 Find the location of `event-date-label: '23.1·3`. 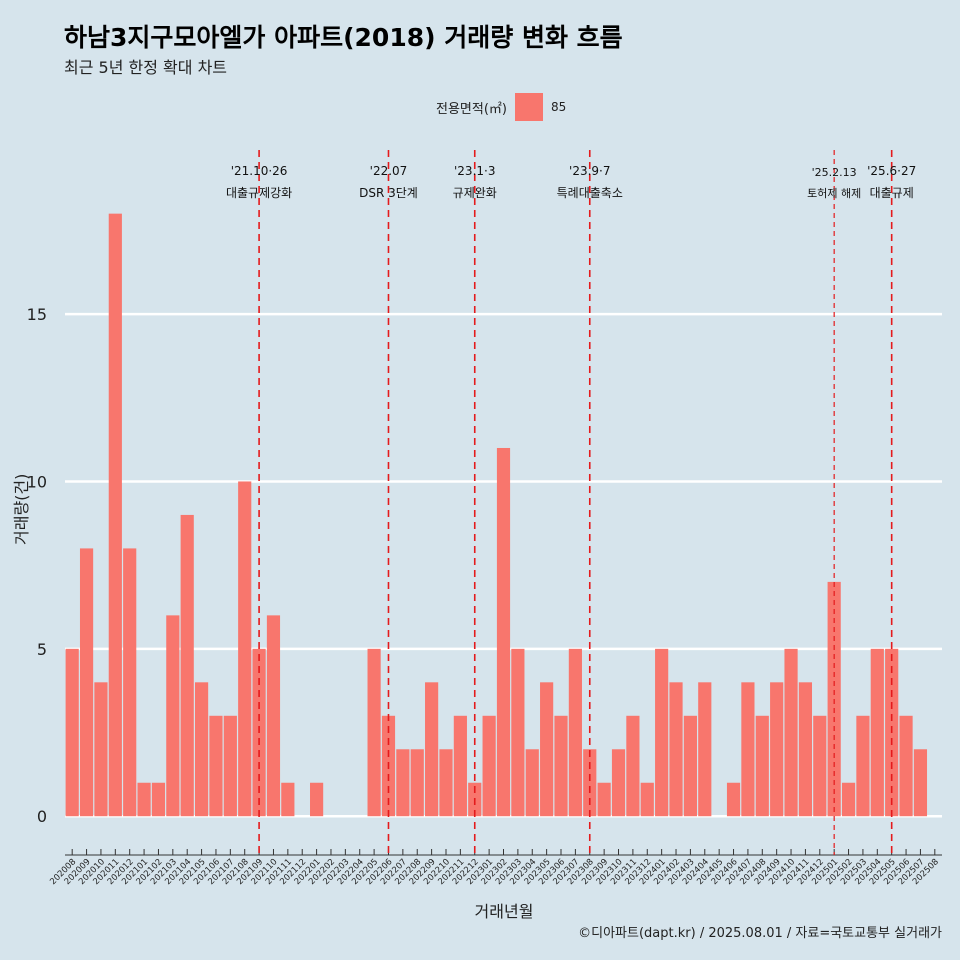

event-date-label: '23.1·3 is located at coordinates (474, 171).